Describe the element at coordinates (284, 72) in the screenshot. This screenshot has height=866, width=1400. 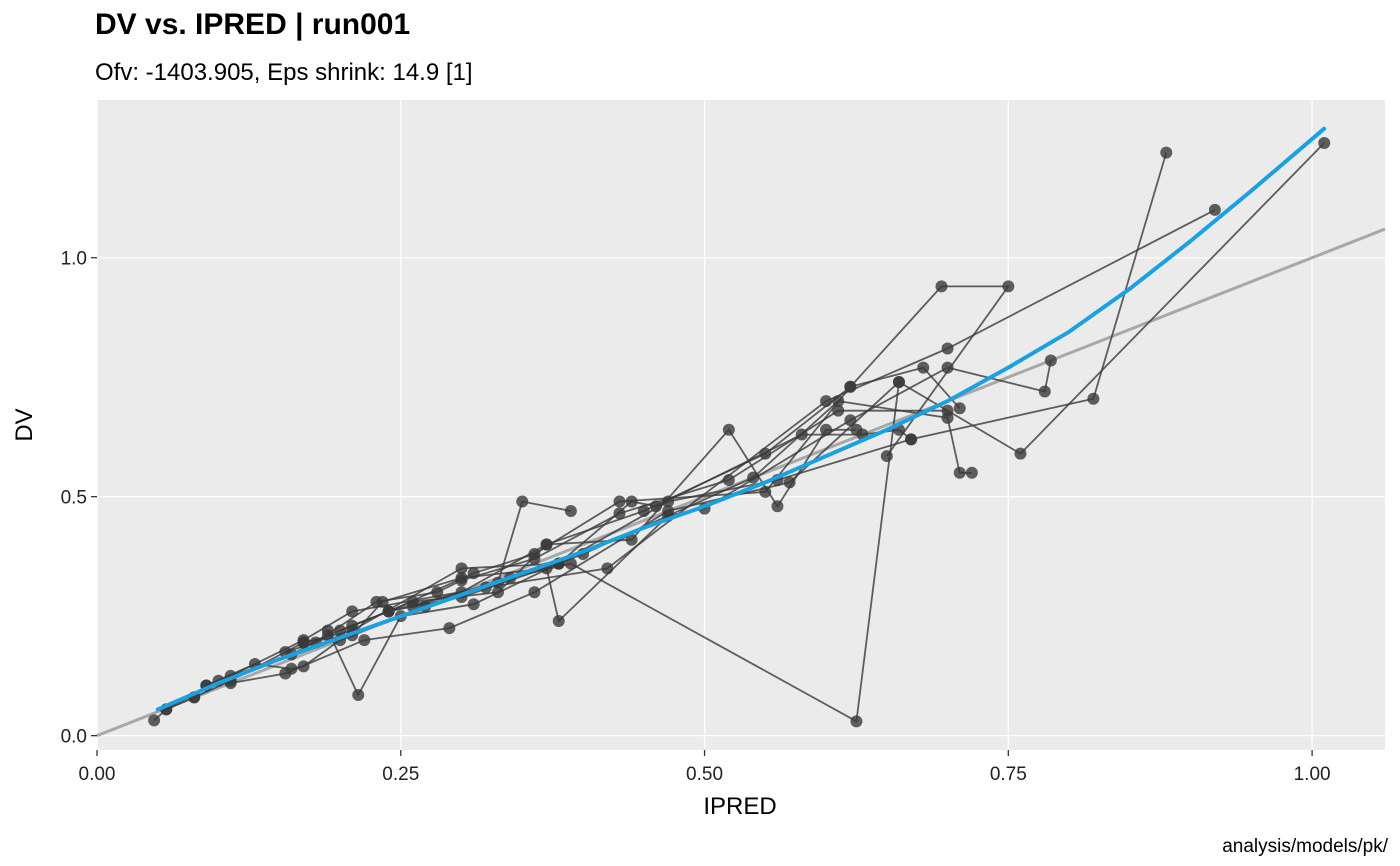
I see `chart-subtitle: Ofv: -1403.905, Eps shrink: 14.9 [1]` at that location.